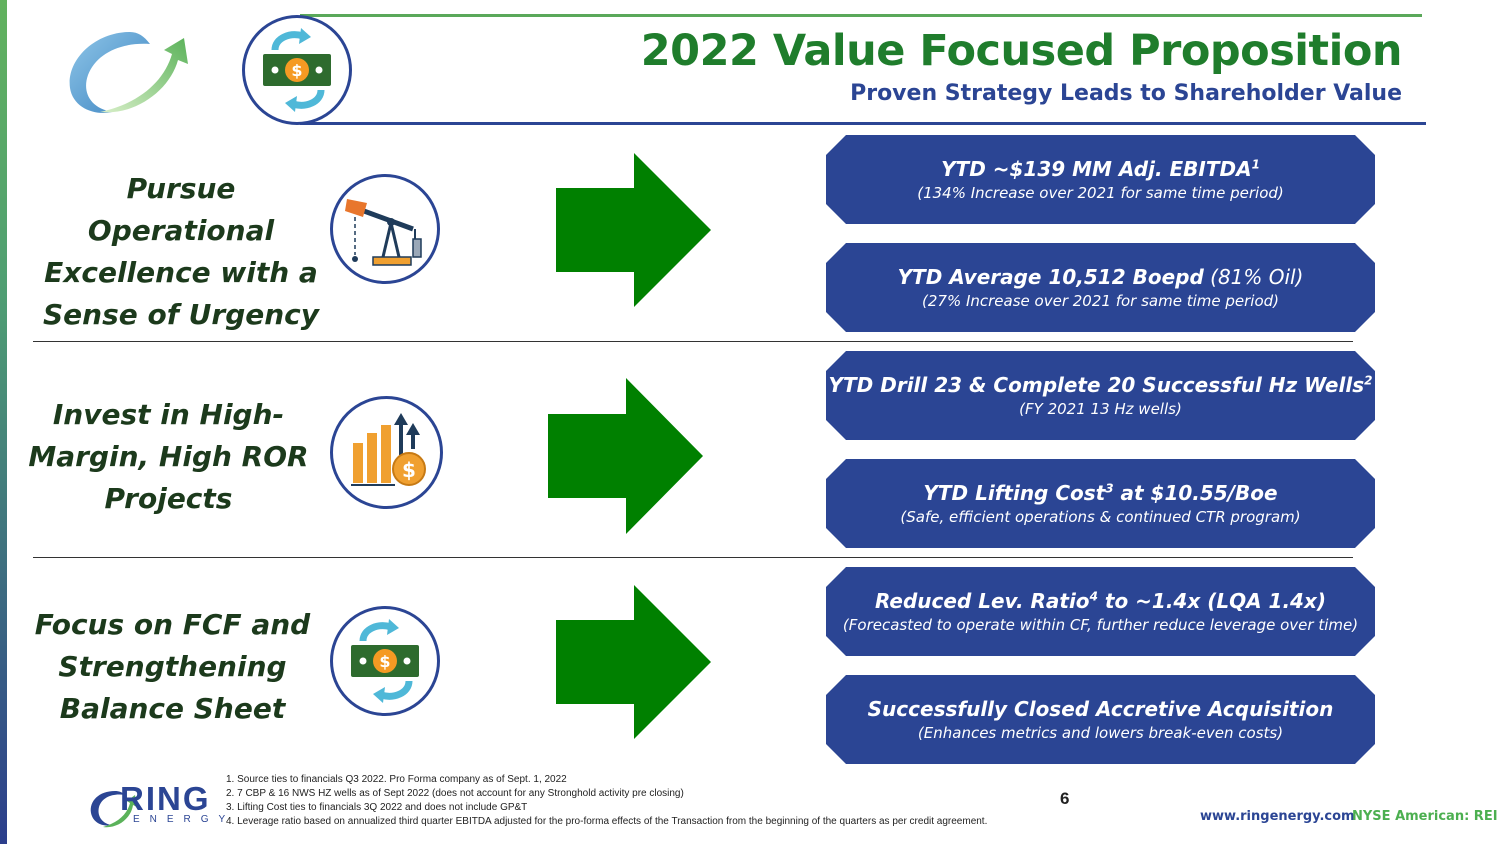  What do you see at coordinates (113, 809) in the screenshot?
I see `ring-energy-logo-icon` at bounding box center [113, 809].